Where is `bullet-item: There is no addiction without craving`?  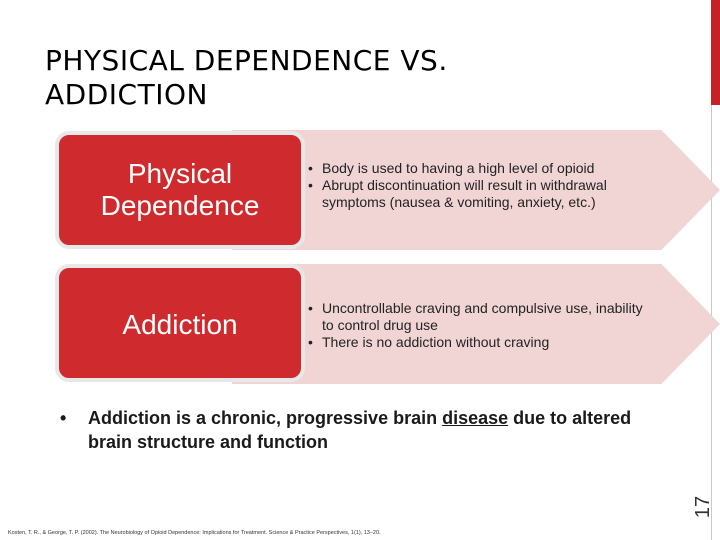
bullet-item: There is no addiction without craving is located at coordinates (480, 342).